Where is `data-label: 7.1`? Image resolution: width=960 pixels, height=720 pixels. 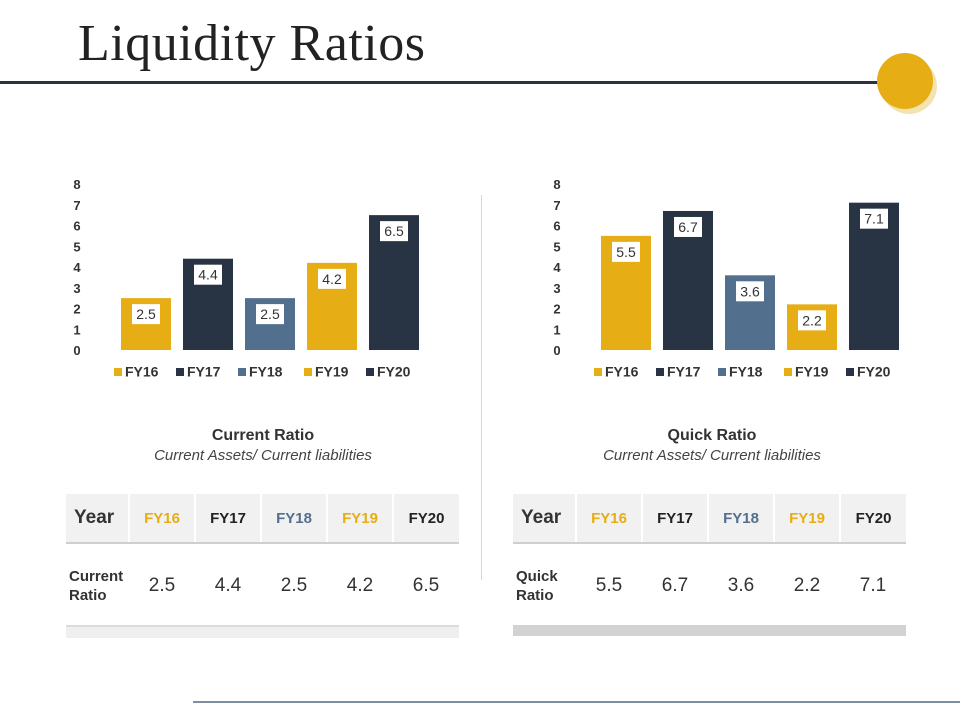
data-label: 7.1 is located at coordinates (874, 219).